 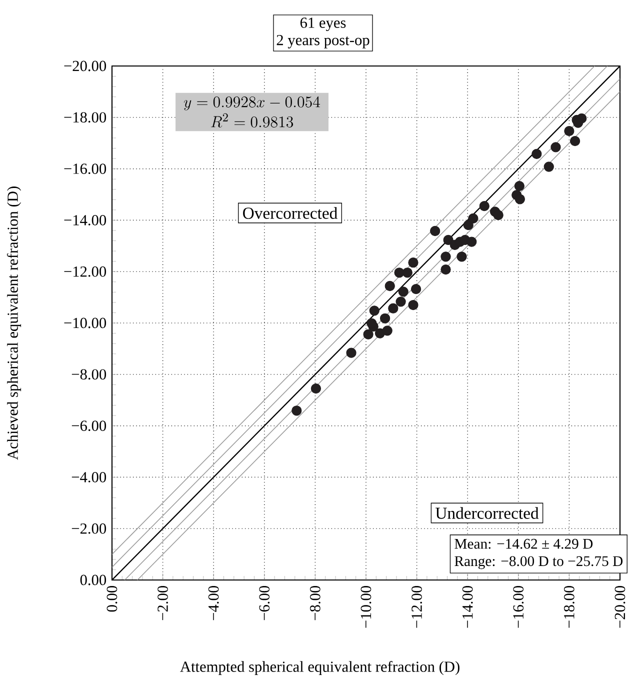 I want to click on y-tick-label: −2.00, so click(x=89, y=528).